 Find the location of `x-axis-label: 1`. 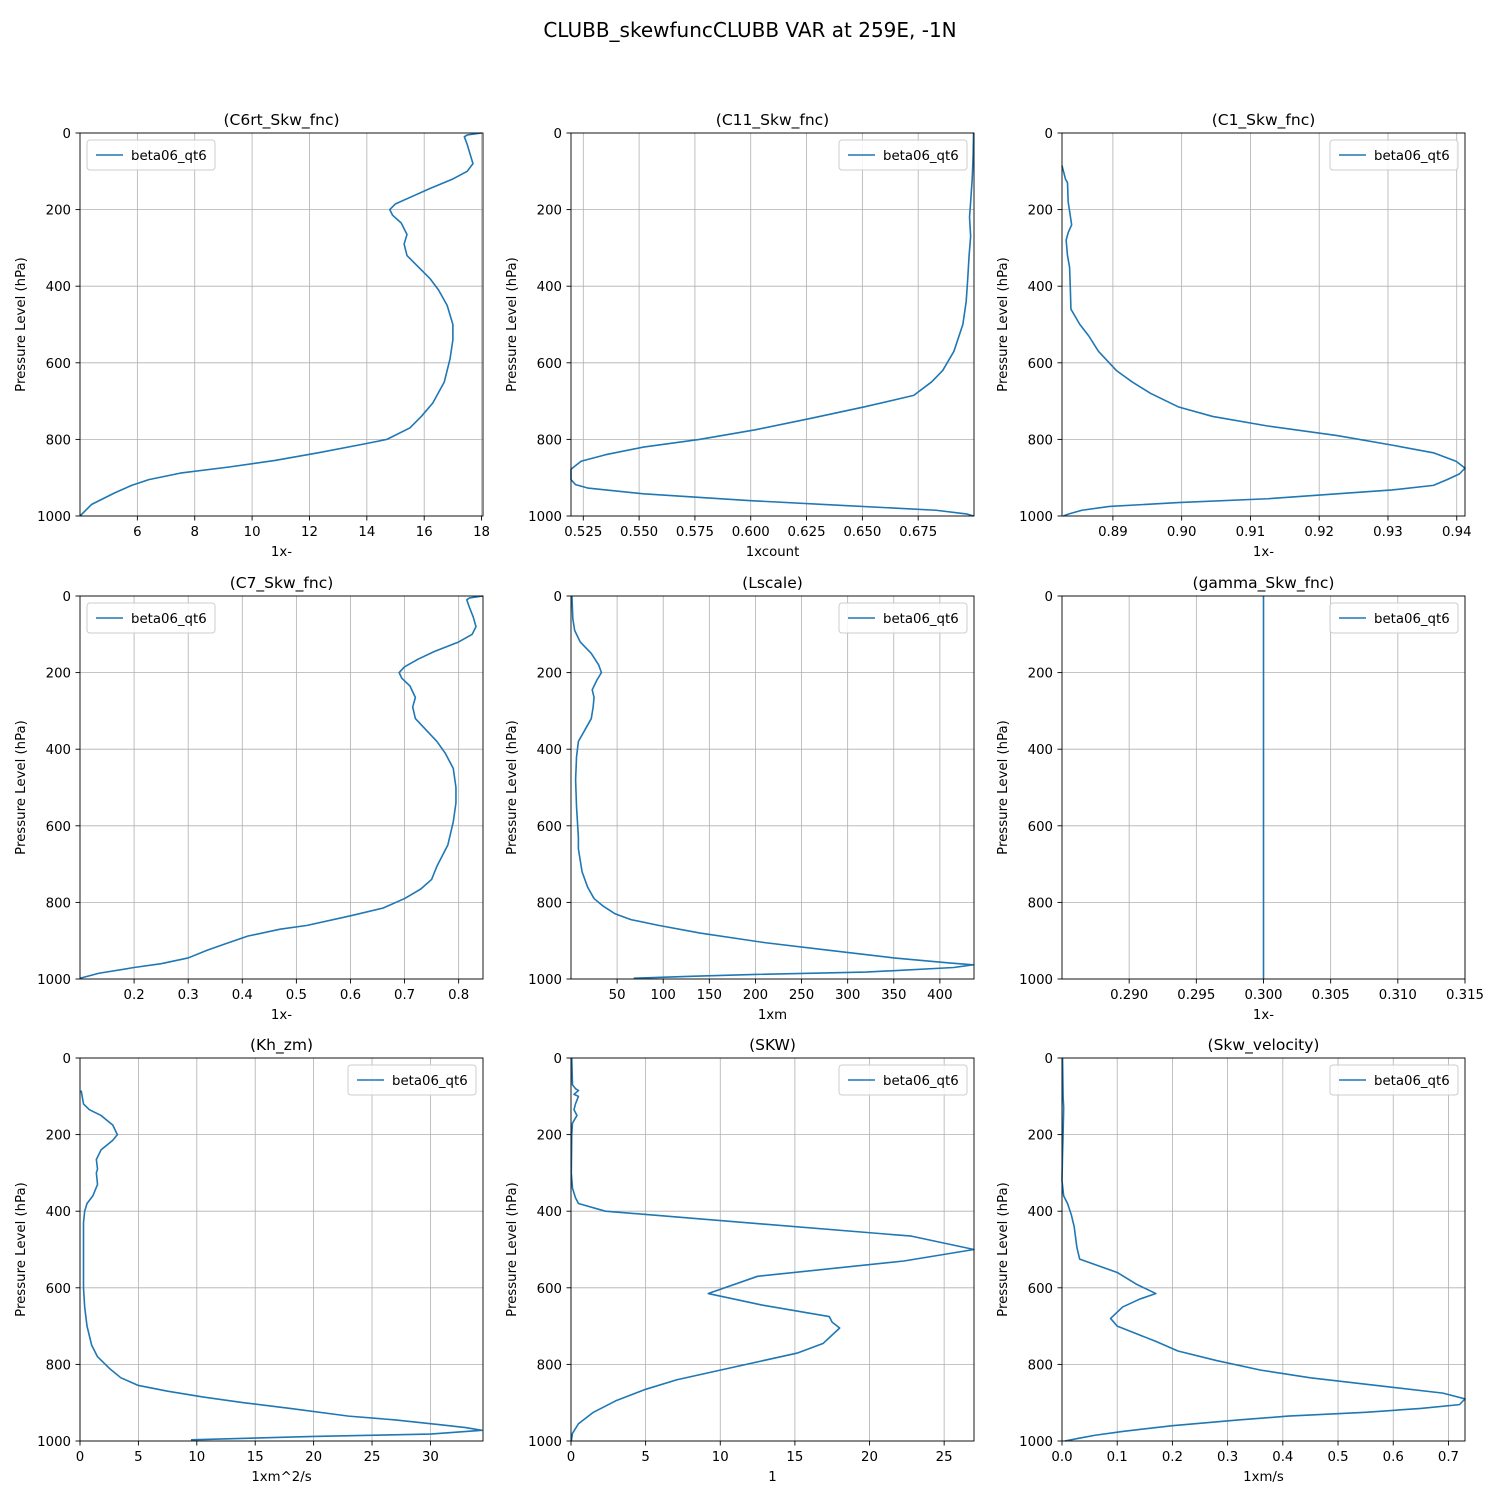

x-axis-label: 1 is located at coordinates (772, 1477).